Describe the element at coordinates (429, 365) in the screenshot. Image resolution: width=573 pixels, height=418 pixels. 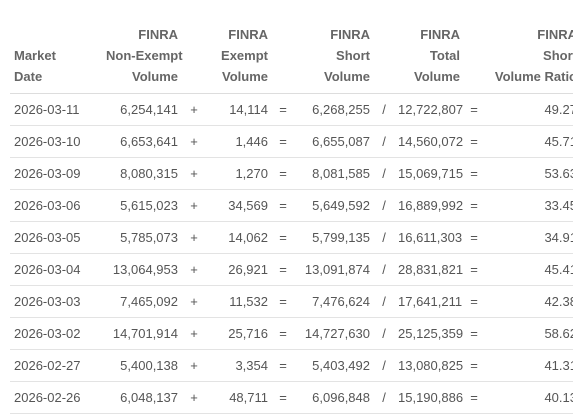
I see `cell-total: 13,080,825` at that location.